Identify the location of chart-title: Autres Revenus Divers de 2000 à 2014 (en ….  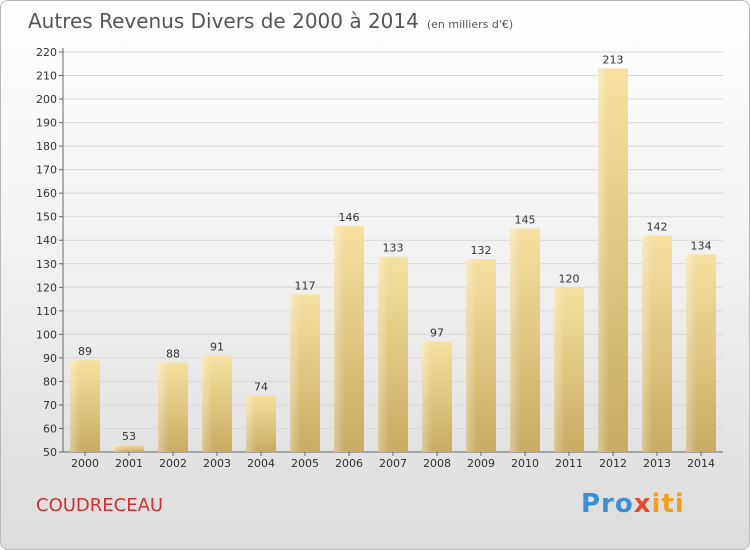
(270, 21).